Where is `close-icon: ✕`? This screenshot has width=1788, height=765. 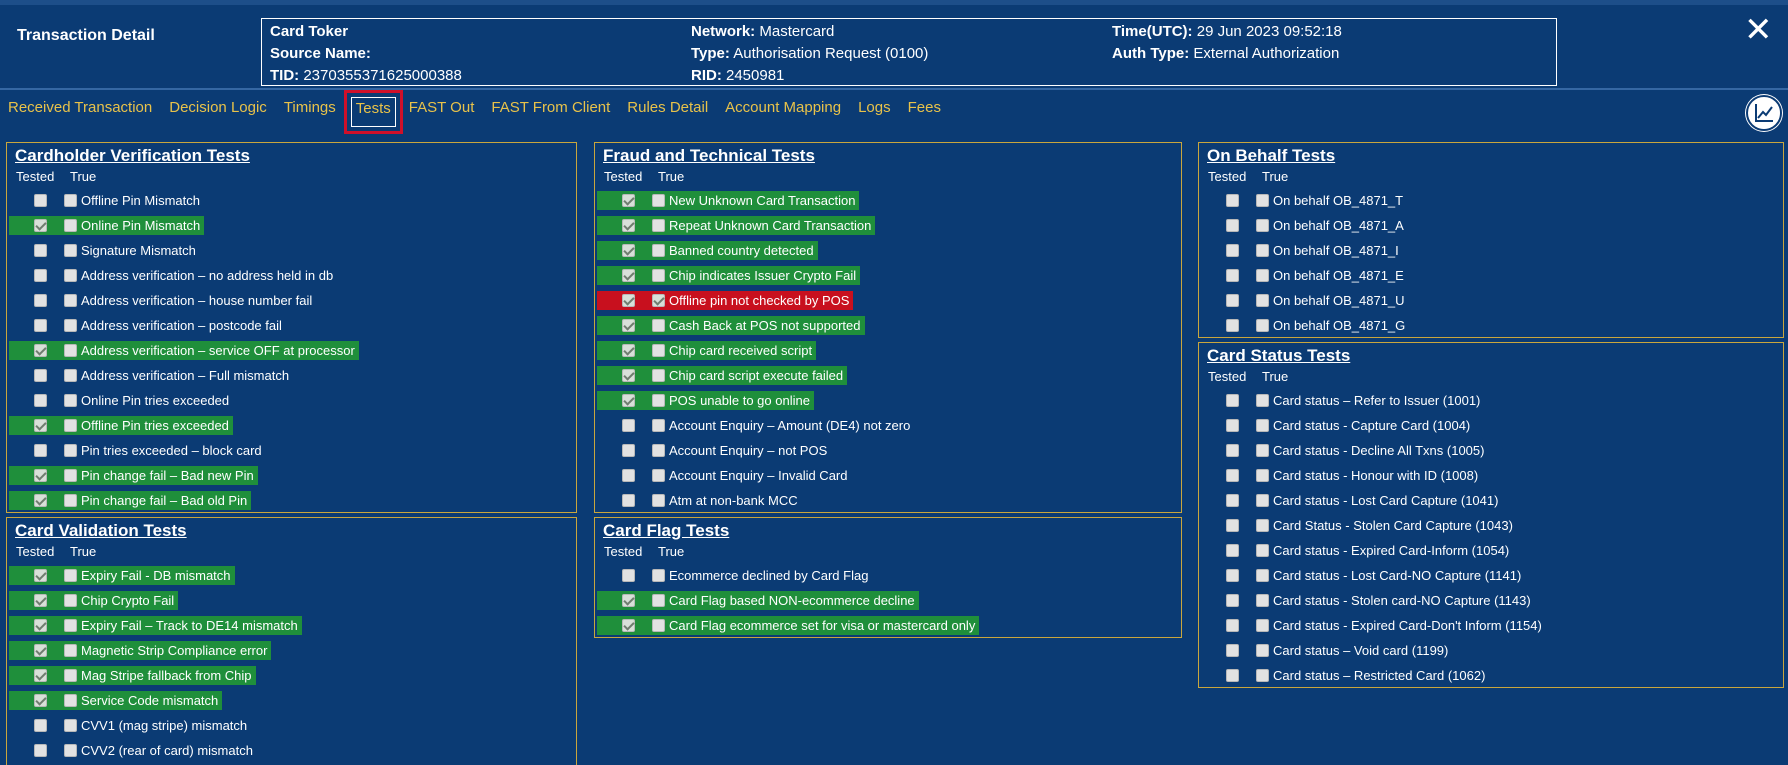
close-icon: ✕ is located at coordinates (1758, 30).